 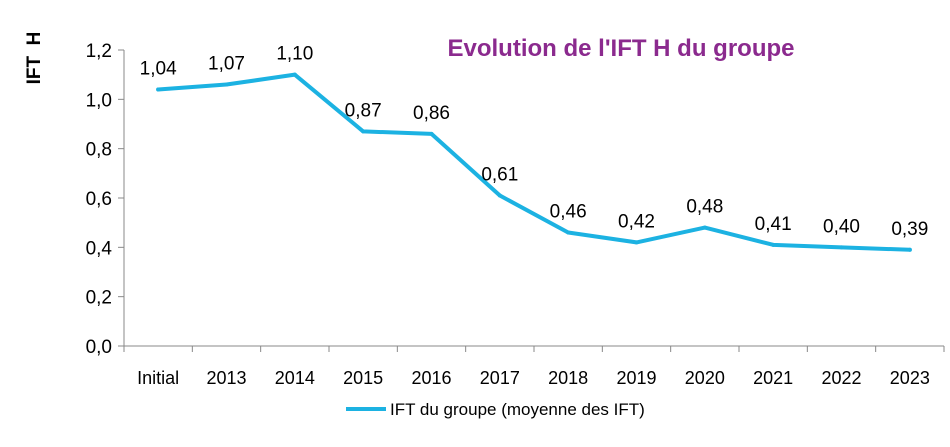 I want to click on data-label: 0,46, so click(x=568, y=212).